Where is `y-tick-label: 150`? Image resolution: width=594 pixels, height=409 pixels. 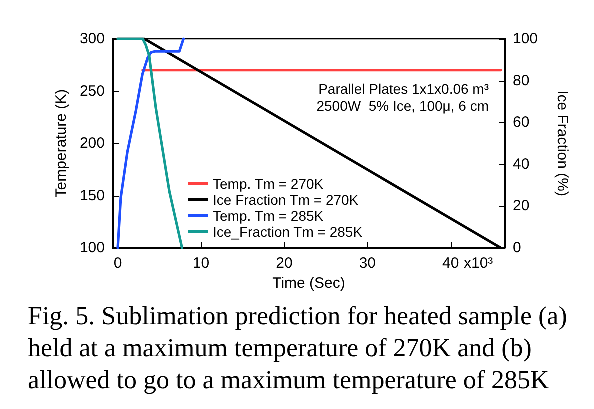
y-tick-label: 150 is located at coordinates (92, 195).